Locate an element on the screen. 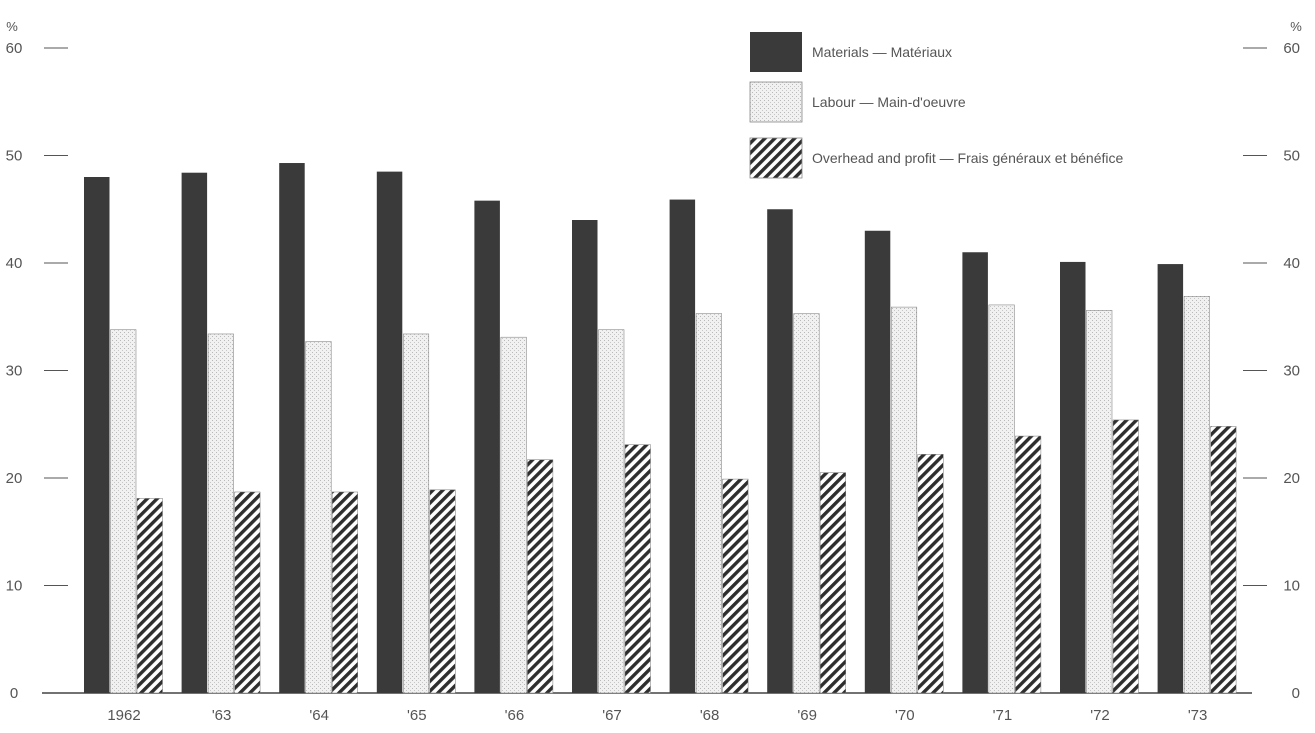  legend-swatch-solid is located at coordinates (776, 52).